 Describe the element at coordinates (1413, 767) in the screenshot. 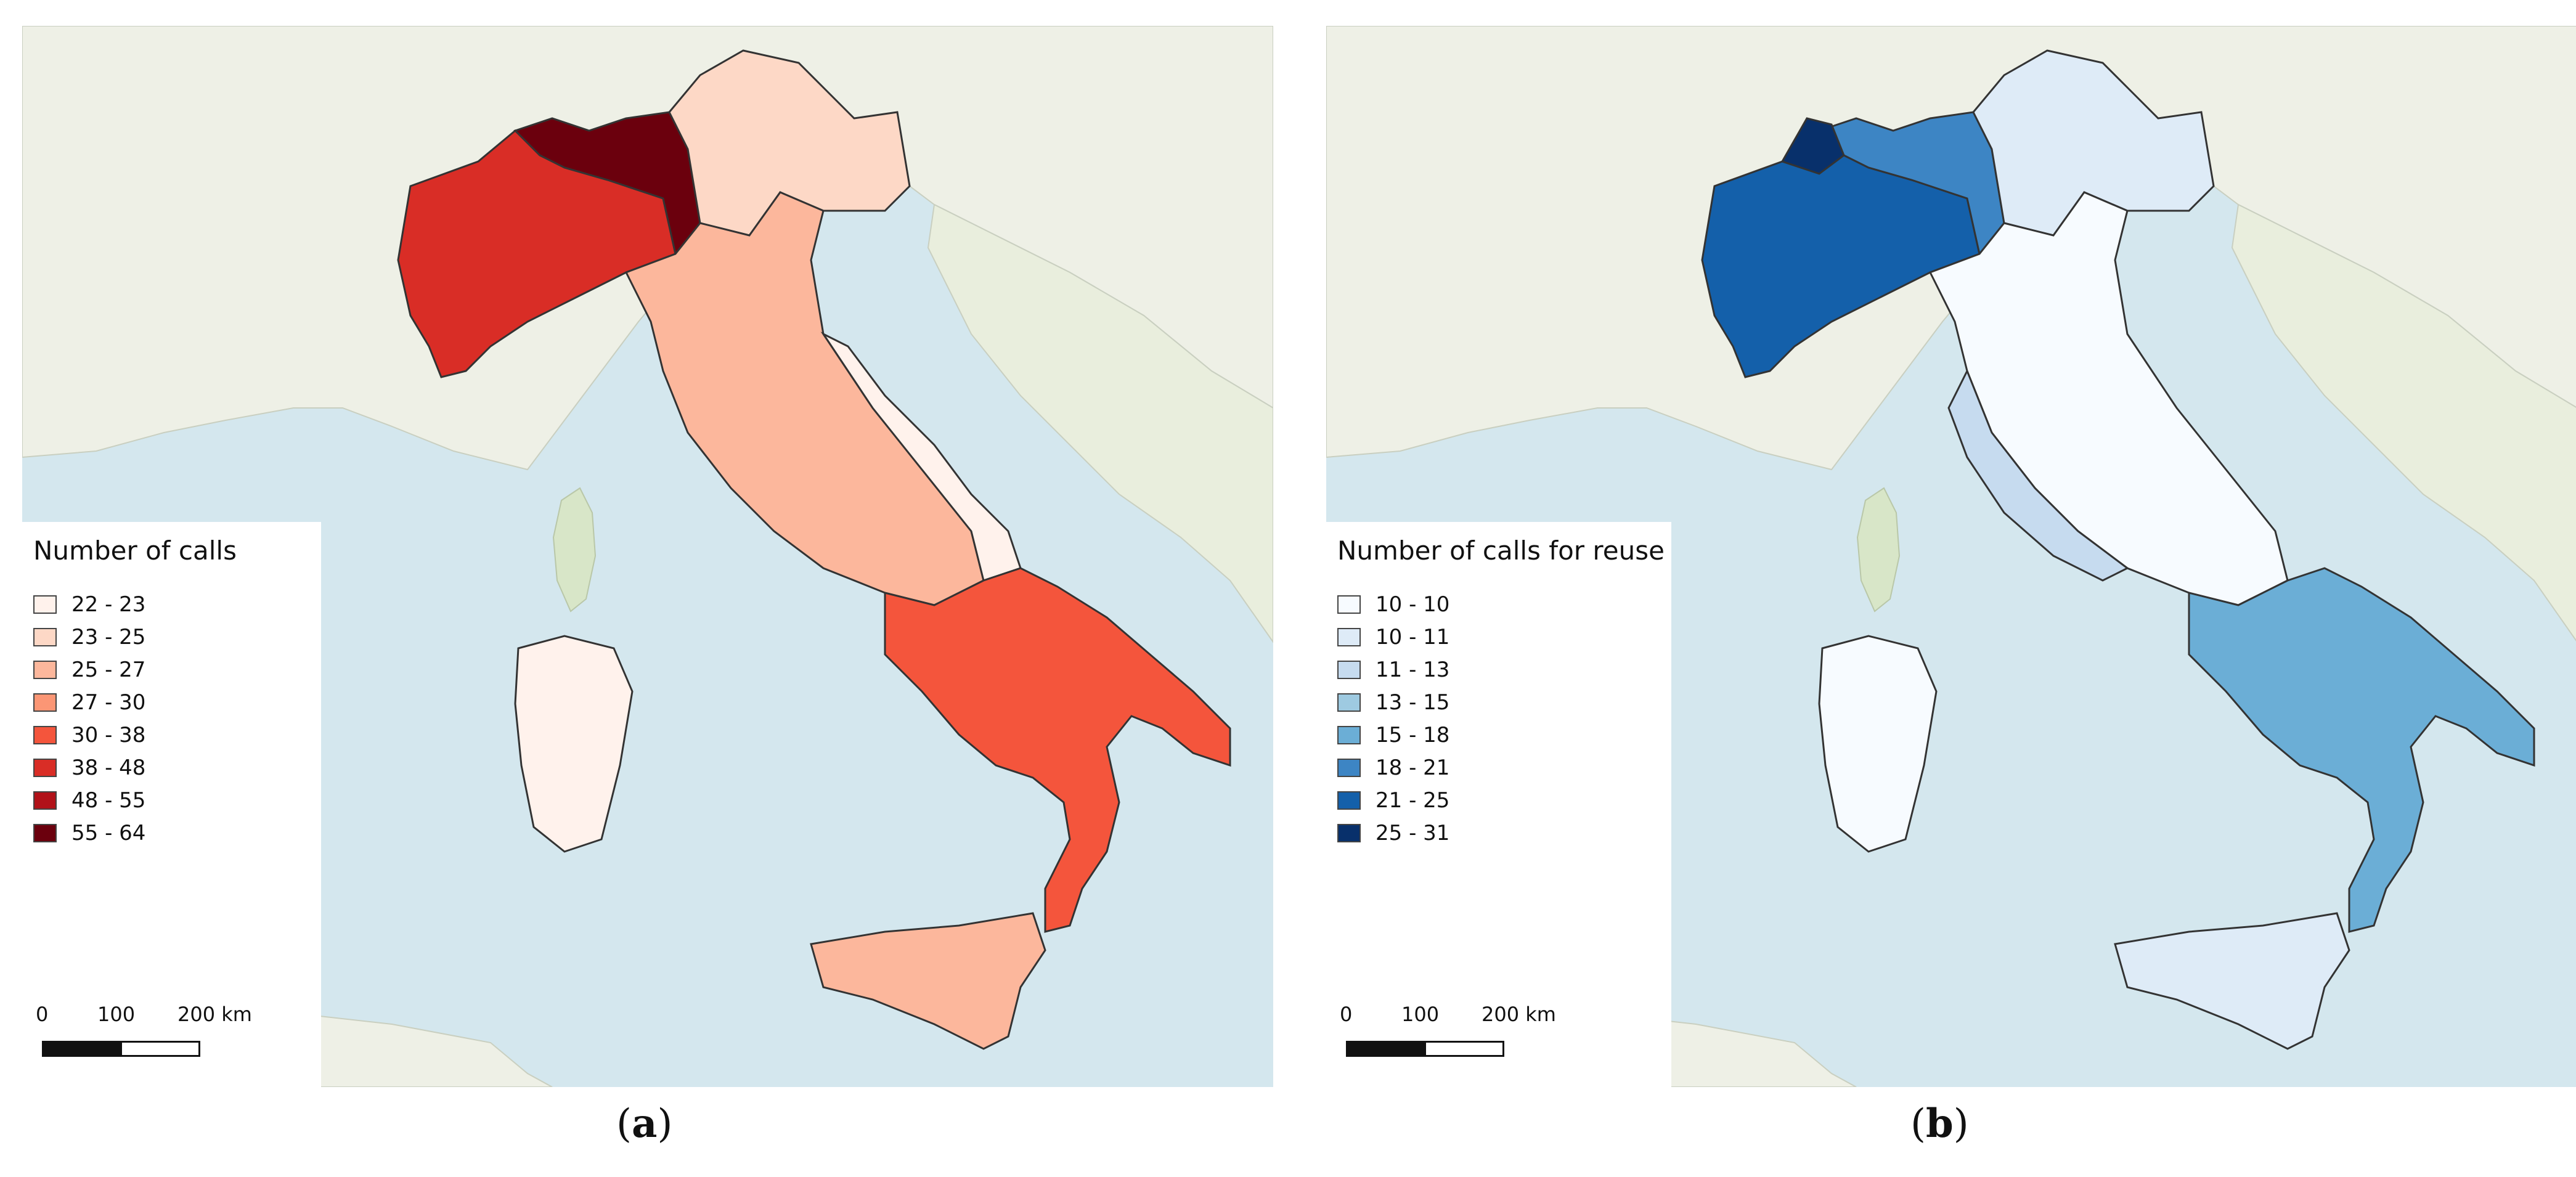

I see `legend-label: 18 - 21` at that location.